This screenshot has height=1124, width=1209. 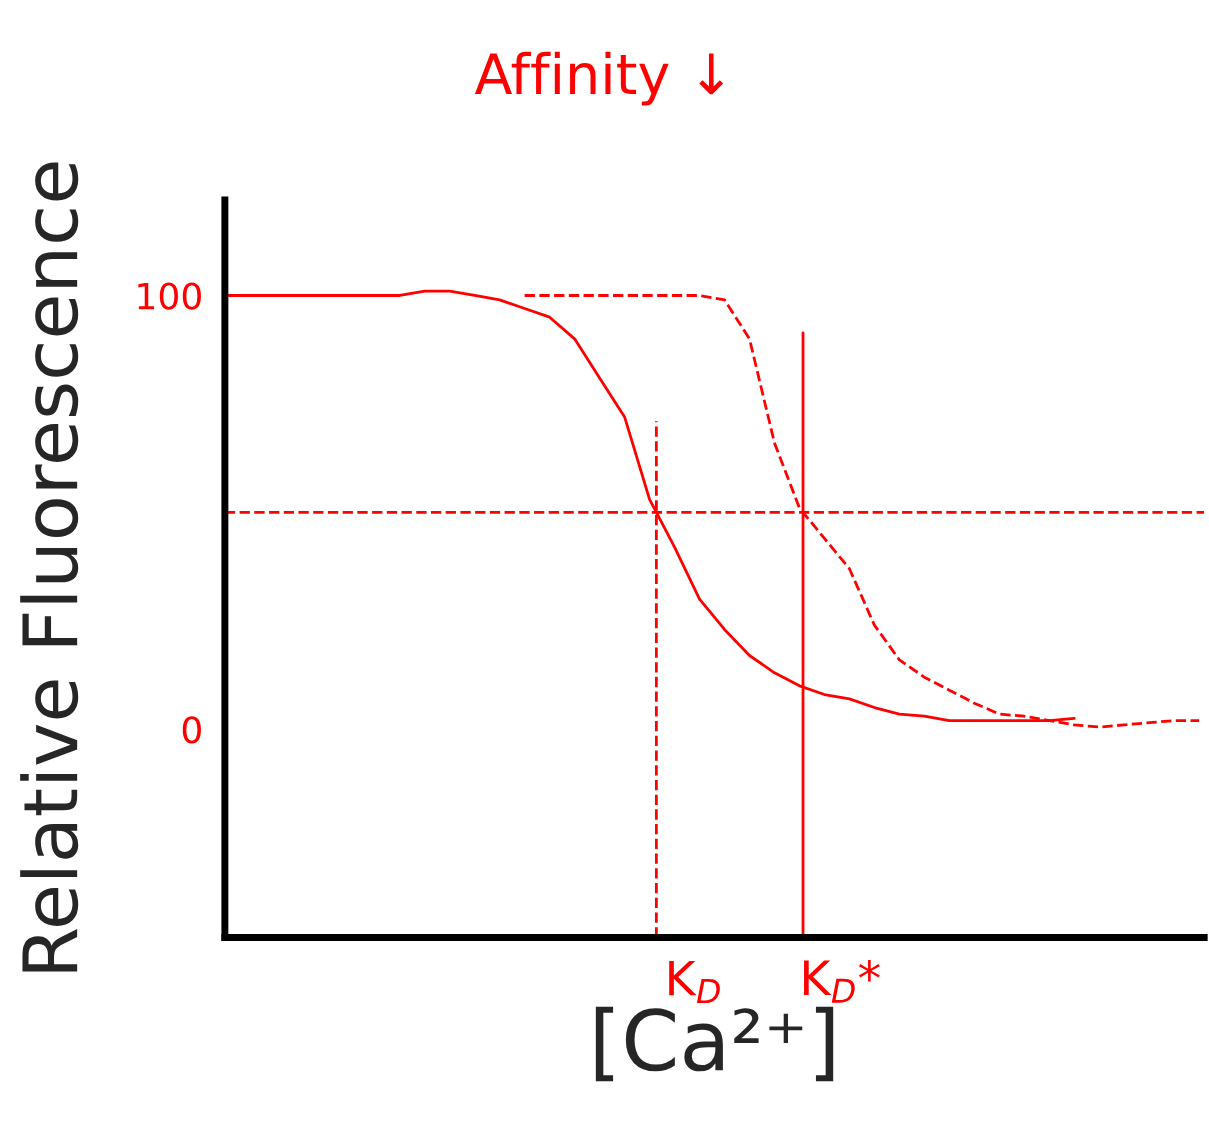 What do you see at coordinates (49, 567) in the screenshot?
I see `y-axis-title: Relative Fluorescence` at bounding box center [49, 567].